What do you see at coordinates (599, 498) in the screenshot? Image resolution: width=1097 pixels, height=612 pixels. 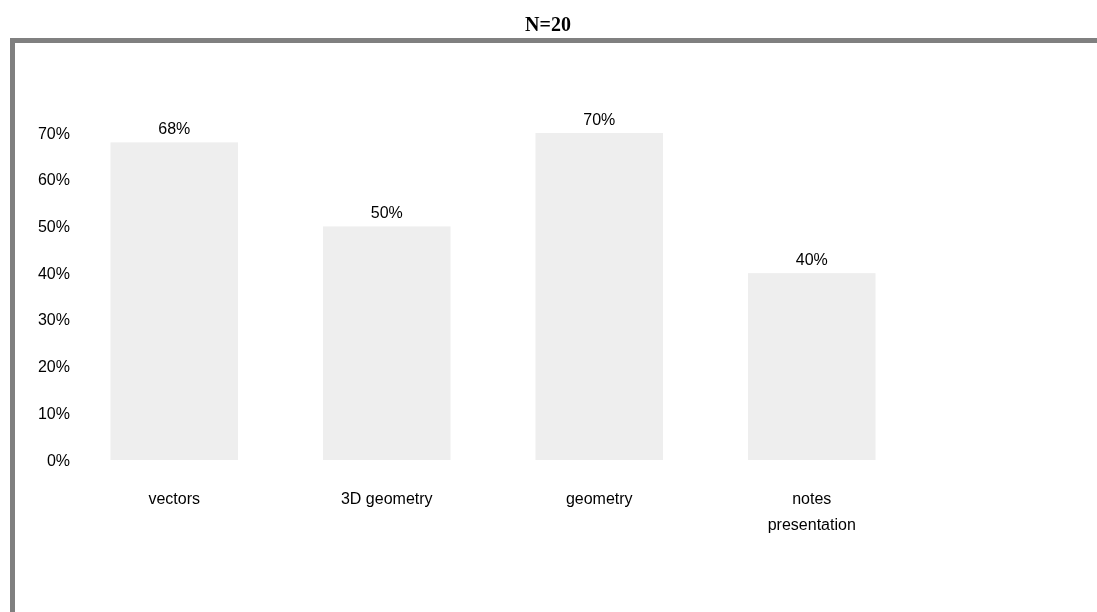 I see `x-tick-label: geometry` at bounding box center [599, 498].